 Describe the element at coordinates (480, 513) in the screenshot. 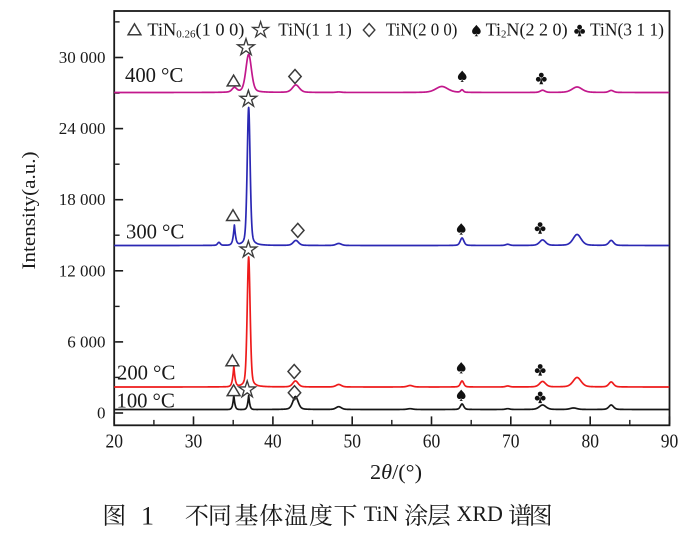

I see `svg-text: XRD` at that location.